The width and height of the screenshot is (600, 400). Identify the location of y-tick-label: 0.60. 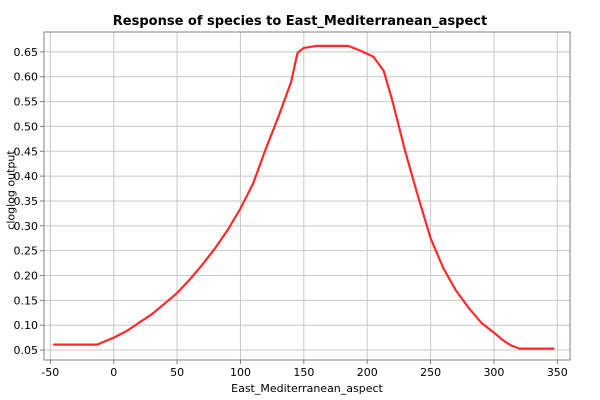
(26, 77).